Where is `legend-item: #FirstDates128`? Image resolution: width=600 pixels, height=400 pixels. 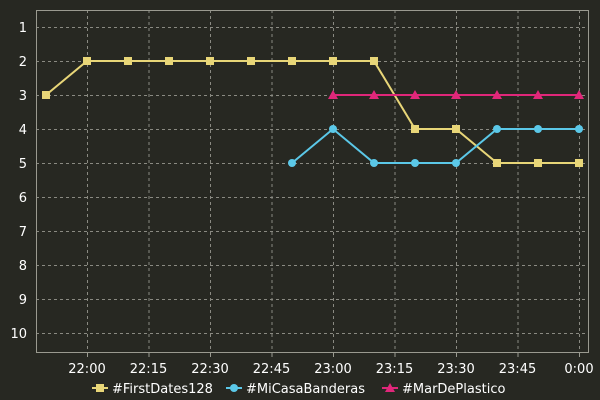 legend-item: #FirstDates128 is located at coordinates (152, 389).